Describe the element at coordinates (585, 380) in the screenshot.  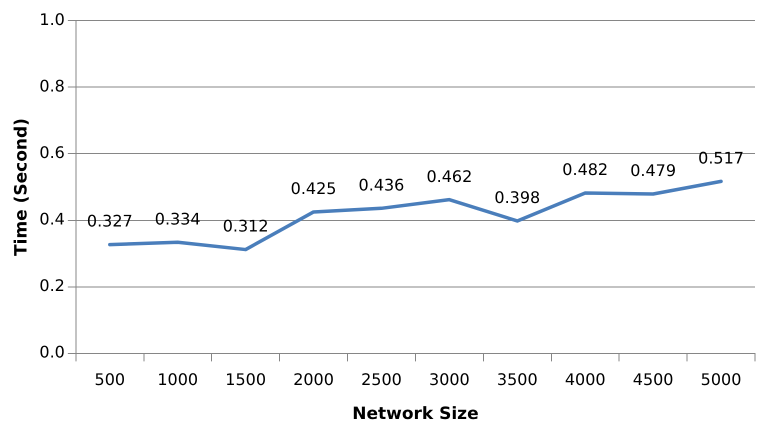
I see `x-tick-label: 4000` at that location.